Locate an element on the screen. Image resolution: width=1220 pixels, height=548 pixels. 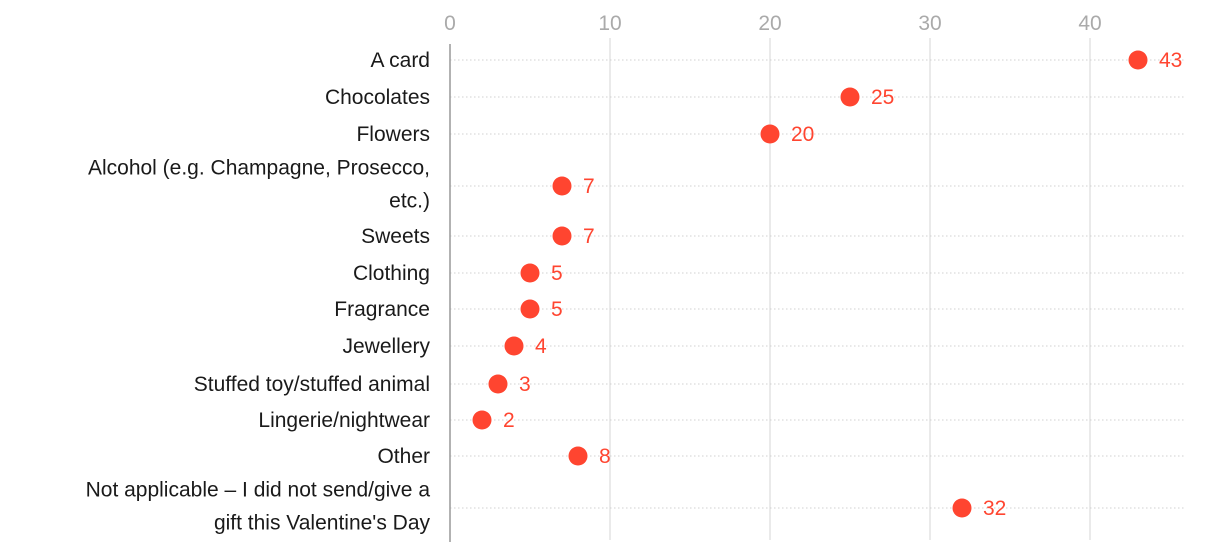
category-label: Sweets is located at coordinates (395, 236).